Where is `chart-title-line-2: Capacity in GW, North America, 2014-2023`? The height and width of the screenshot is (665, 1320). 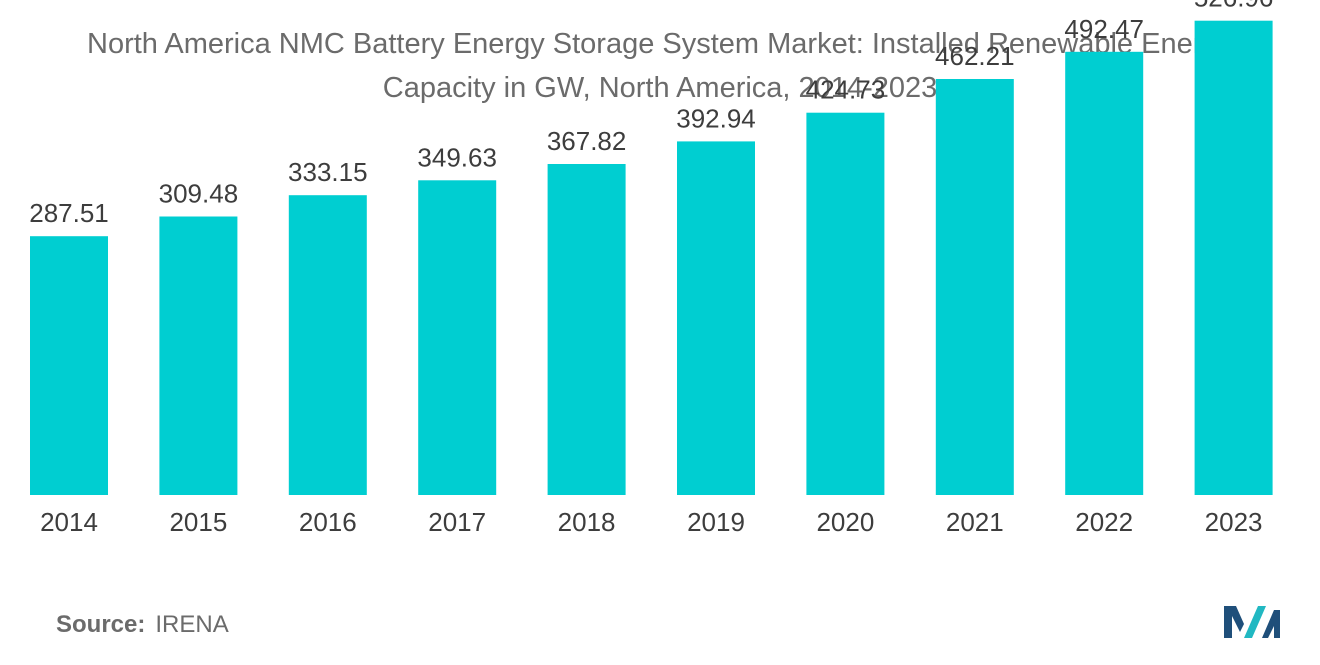
chart-title-line-2: Capacity in GW, North America, 2014-2023 is located at coordinates (660, 88).